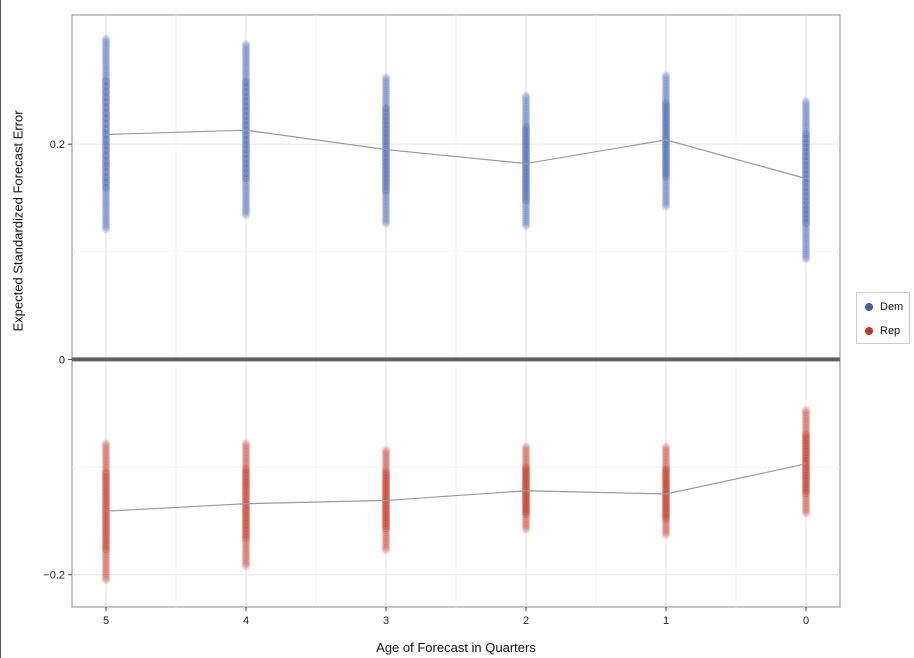 This screenshot has height=658, width=914. What do you see at coordinates (456, 647) in the screenshot?
I see `x-axis-title: Age of Forecast in Quarters` at bounding box center [456, 647].